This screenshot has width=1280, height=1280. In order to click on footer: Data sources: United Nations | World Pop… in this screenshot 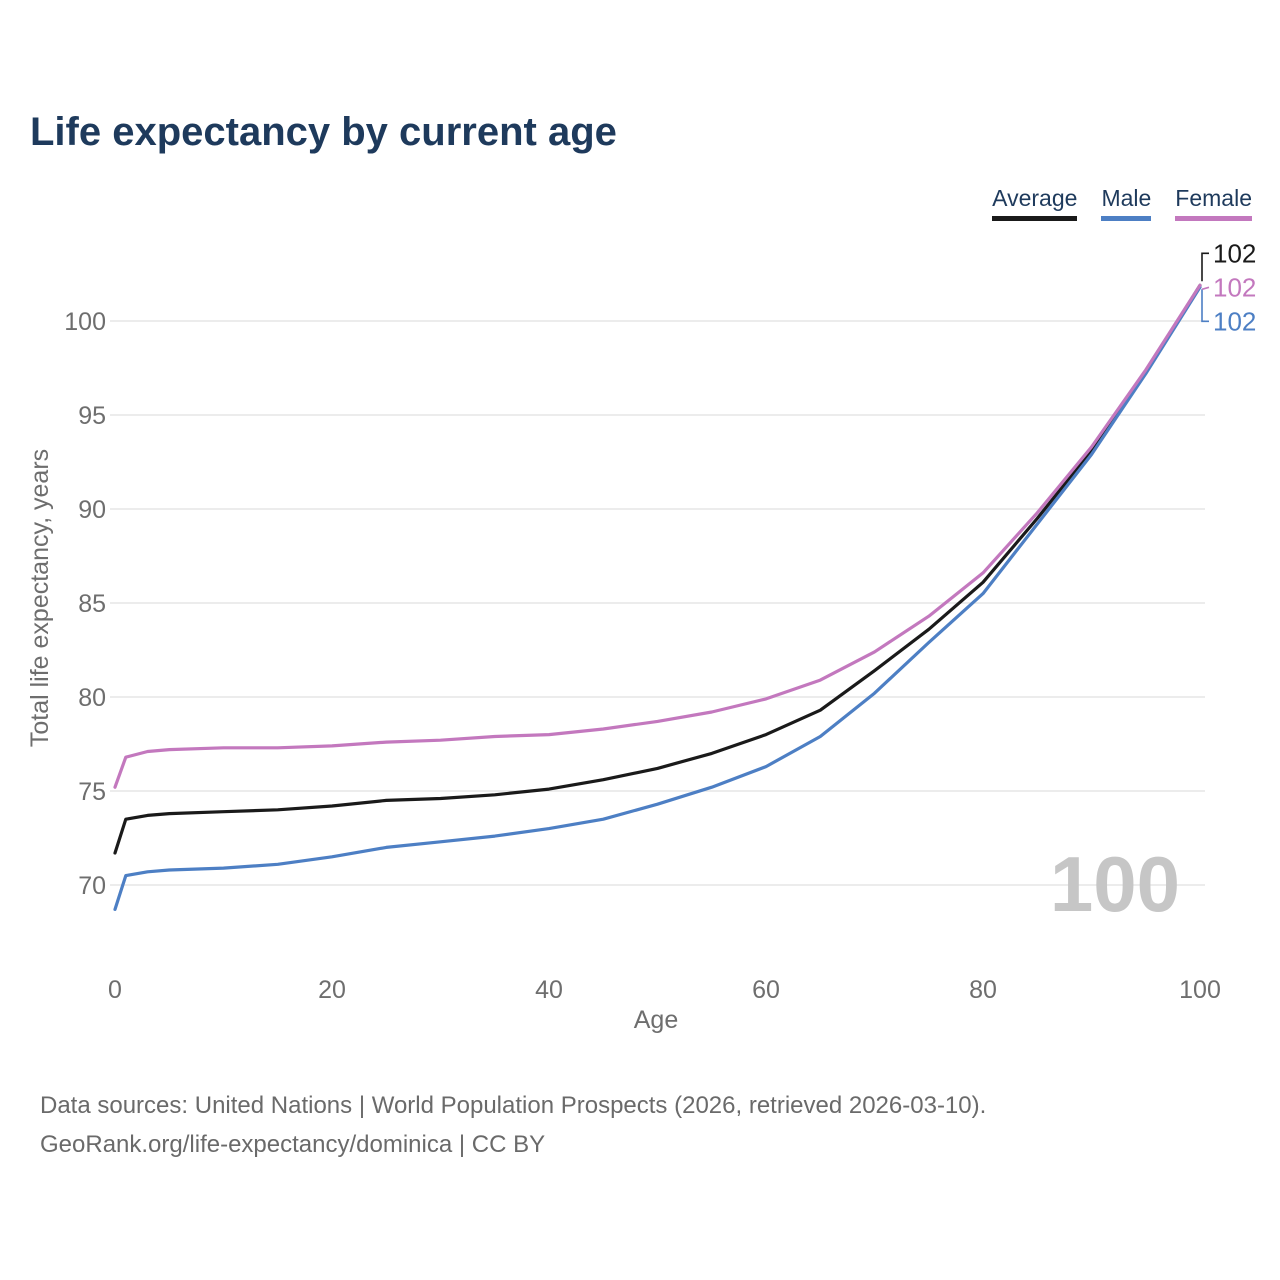, I will do `click(513, 1125)`.